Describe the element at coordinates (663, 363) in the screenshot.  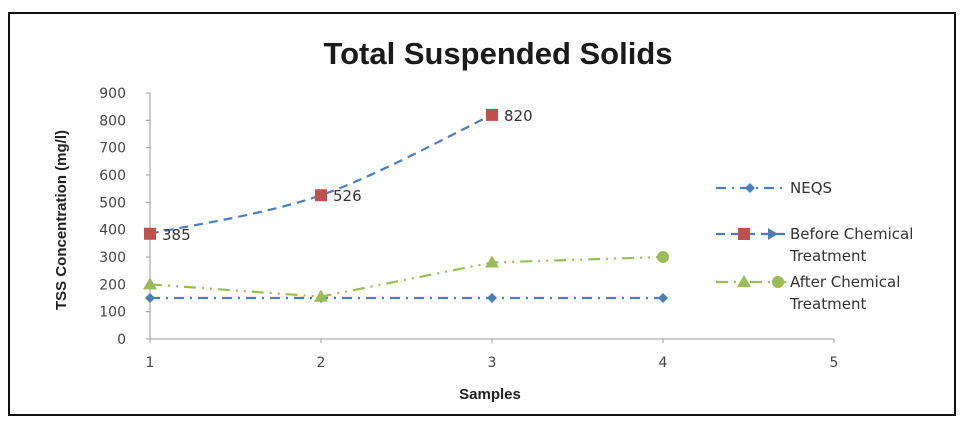
I see `x-tick-label: 4` at that location.